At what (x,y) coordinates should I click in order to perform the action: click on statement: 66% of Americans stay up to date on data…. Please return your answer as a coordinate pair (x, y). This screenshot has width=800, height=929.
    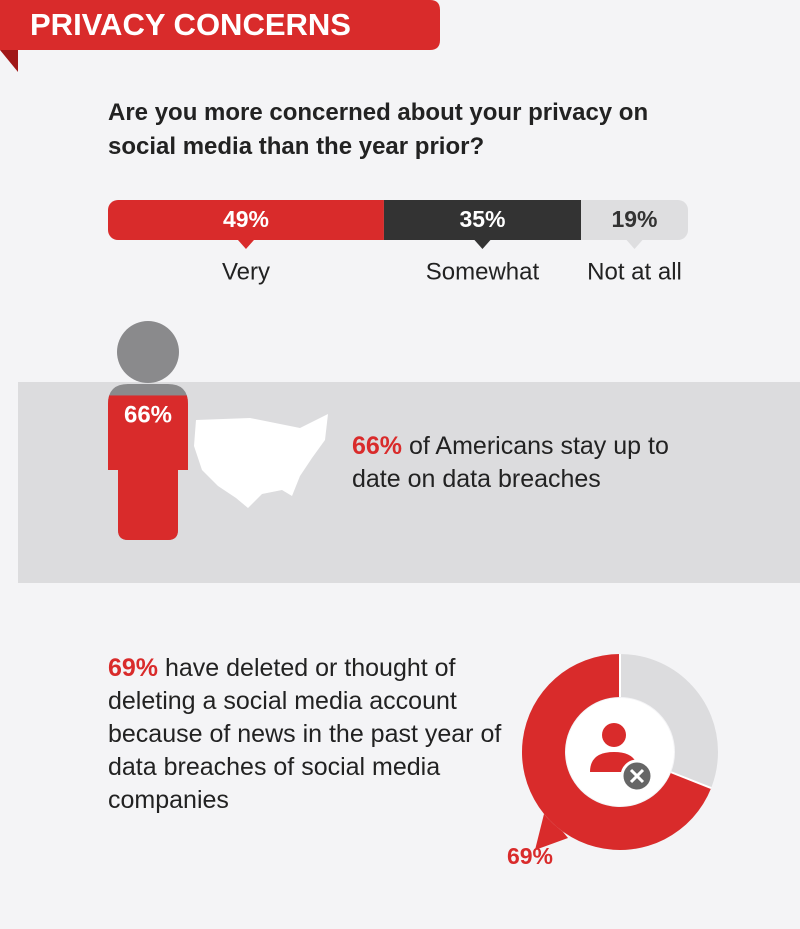
    Looking at the image, I should click on (532, 463).